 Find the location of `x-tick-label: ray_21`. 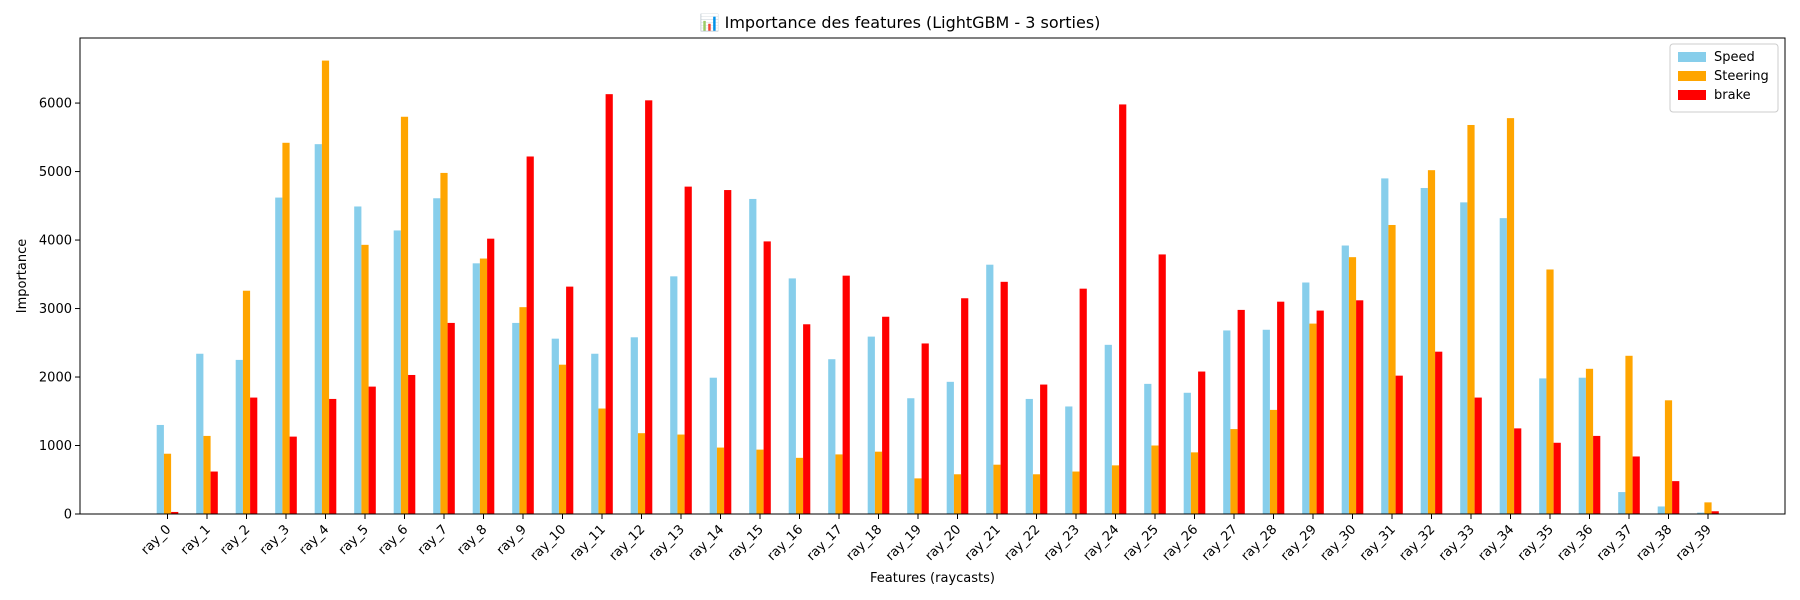

x-tick-label: ray_21 is located at coordinates (983, 543).